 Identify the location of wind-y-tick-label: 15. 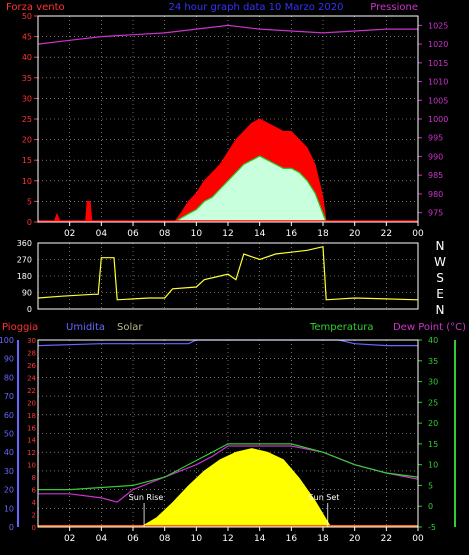
(27, 160).